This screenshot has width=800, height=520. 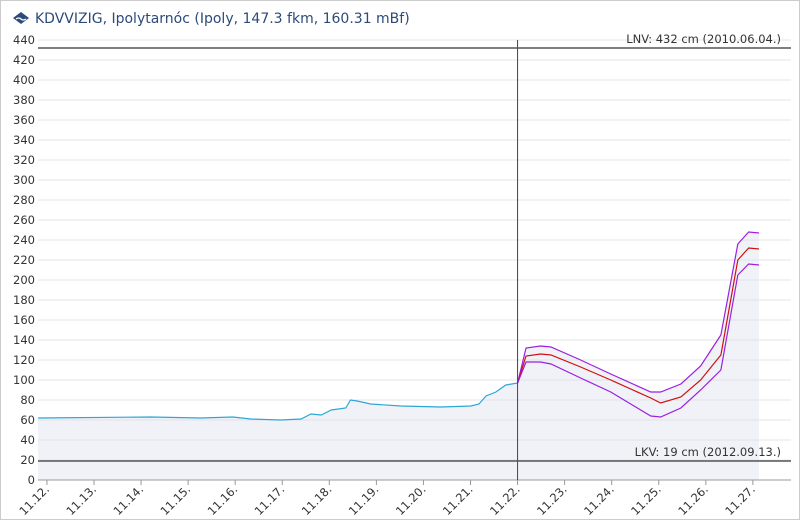 I want to click on y-tick-label: 260, so click(x=24, y=220).